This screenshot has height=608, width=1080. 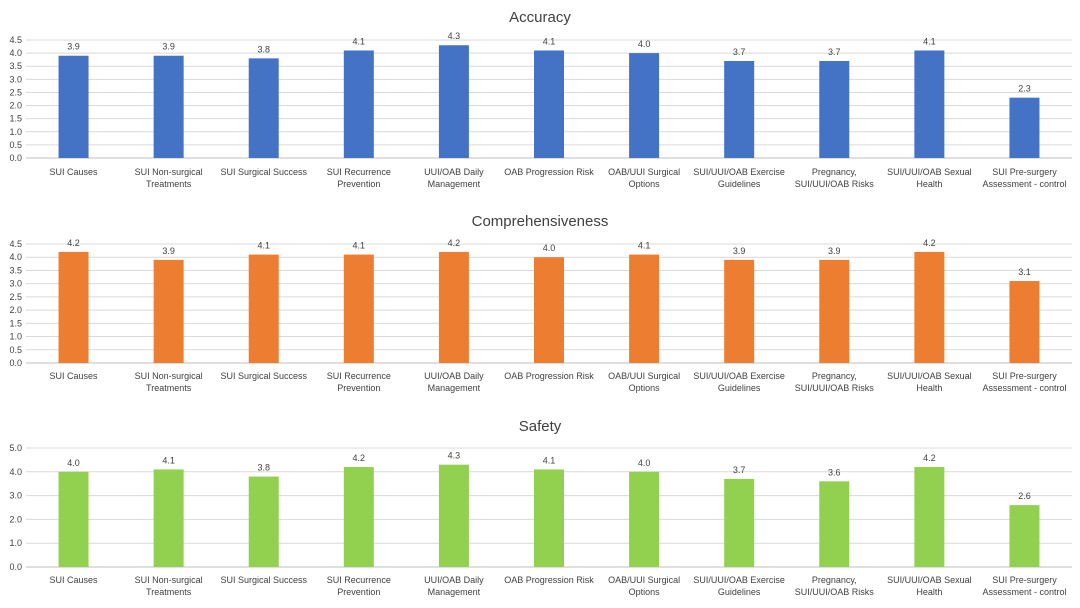 What do you see at coordinates (15, 496) in the screenshot?
I see `y-tick-label: 3.0` at bounding box center [15, 496].